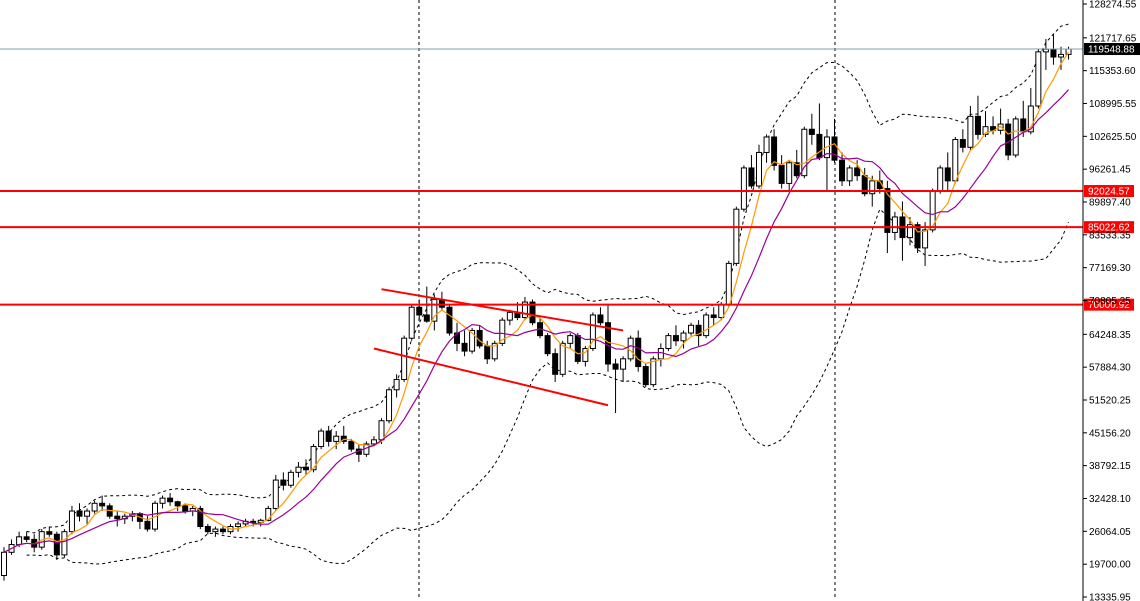 This screenshot has width=1140, height=601. I want to click on y-tick-label: 19700.00, so click(1110, 565).